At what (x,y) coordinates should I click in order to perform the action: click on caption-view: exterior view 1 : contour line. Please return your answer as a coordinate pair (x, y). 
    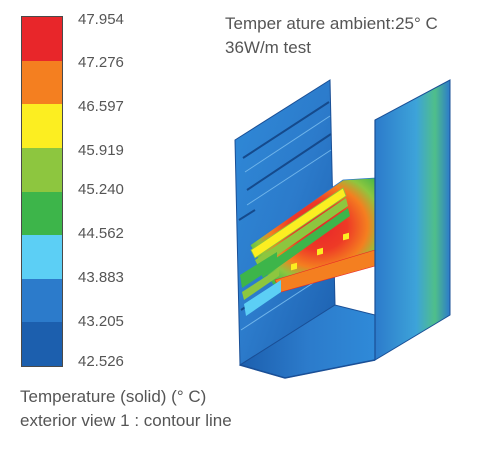
    Looking at the image, I should click on (126, 420).